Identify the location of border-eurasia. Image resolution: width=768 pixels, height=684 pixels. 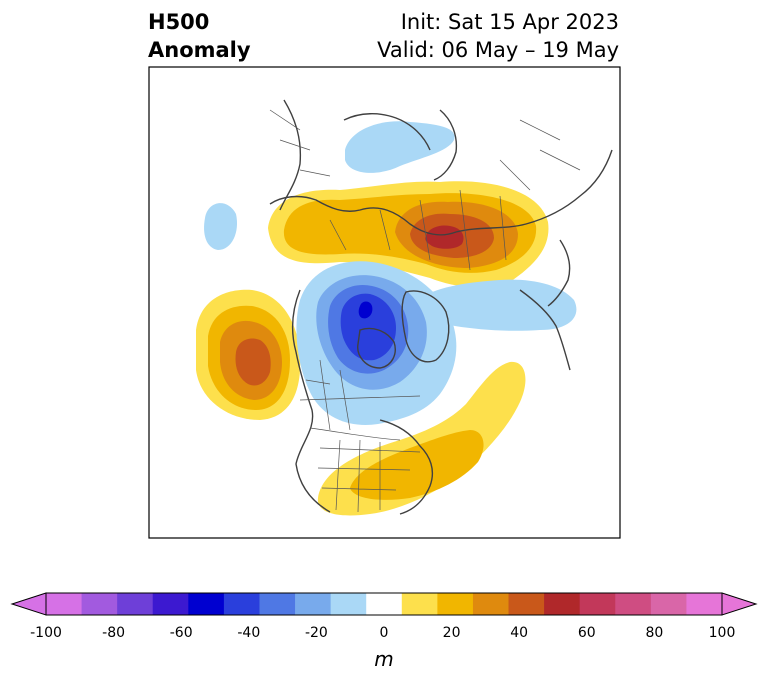
(418, 230).